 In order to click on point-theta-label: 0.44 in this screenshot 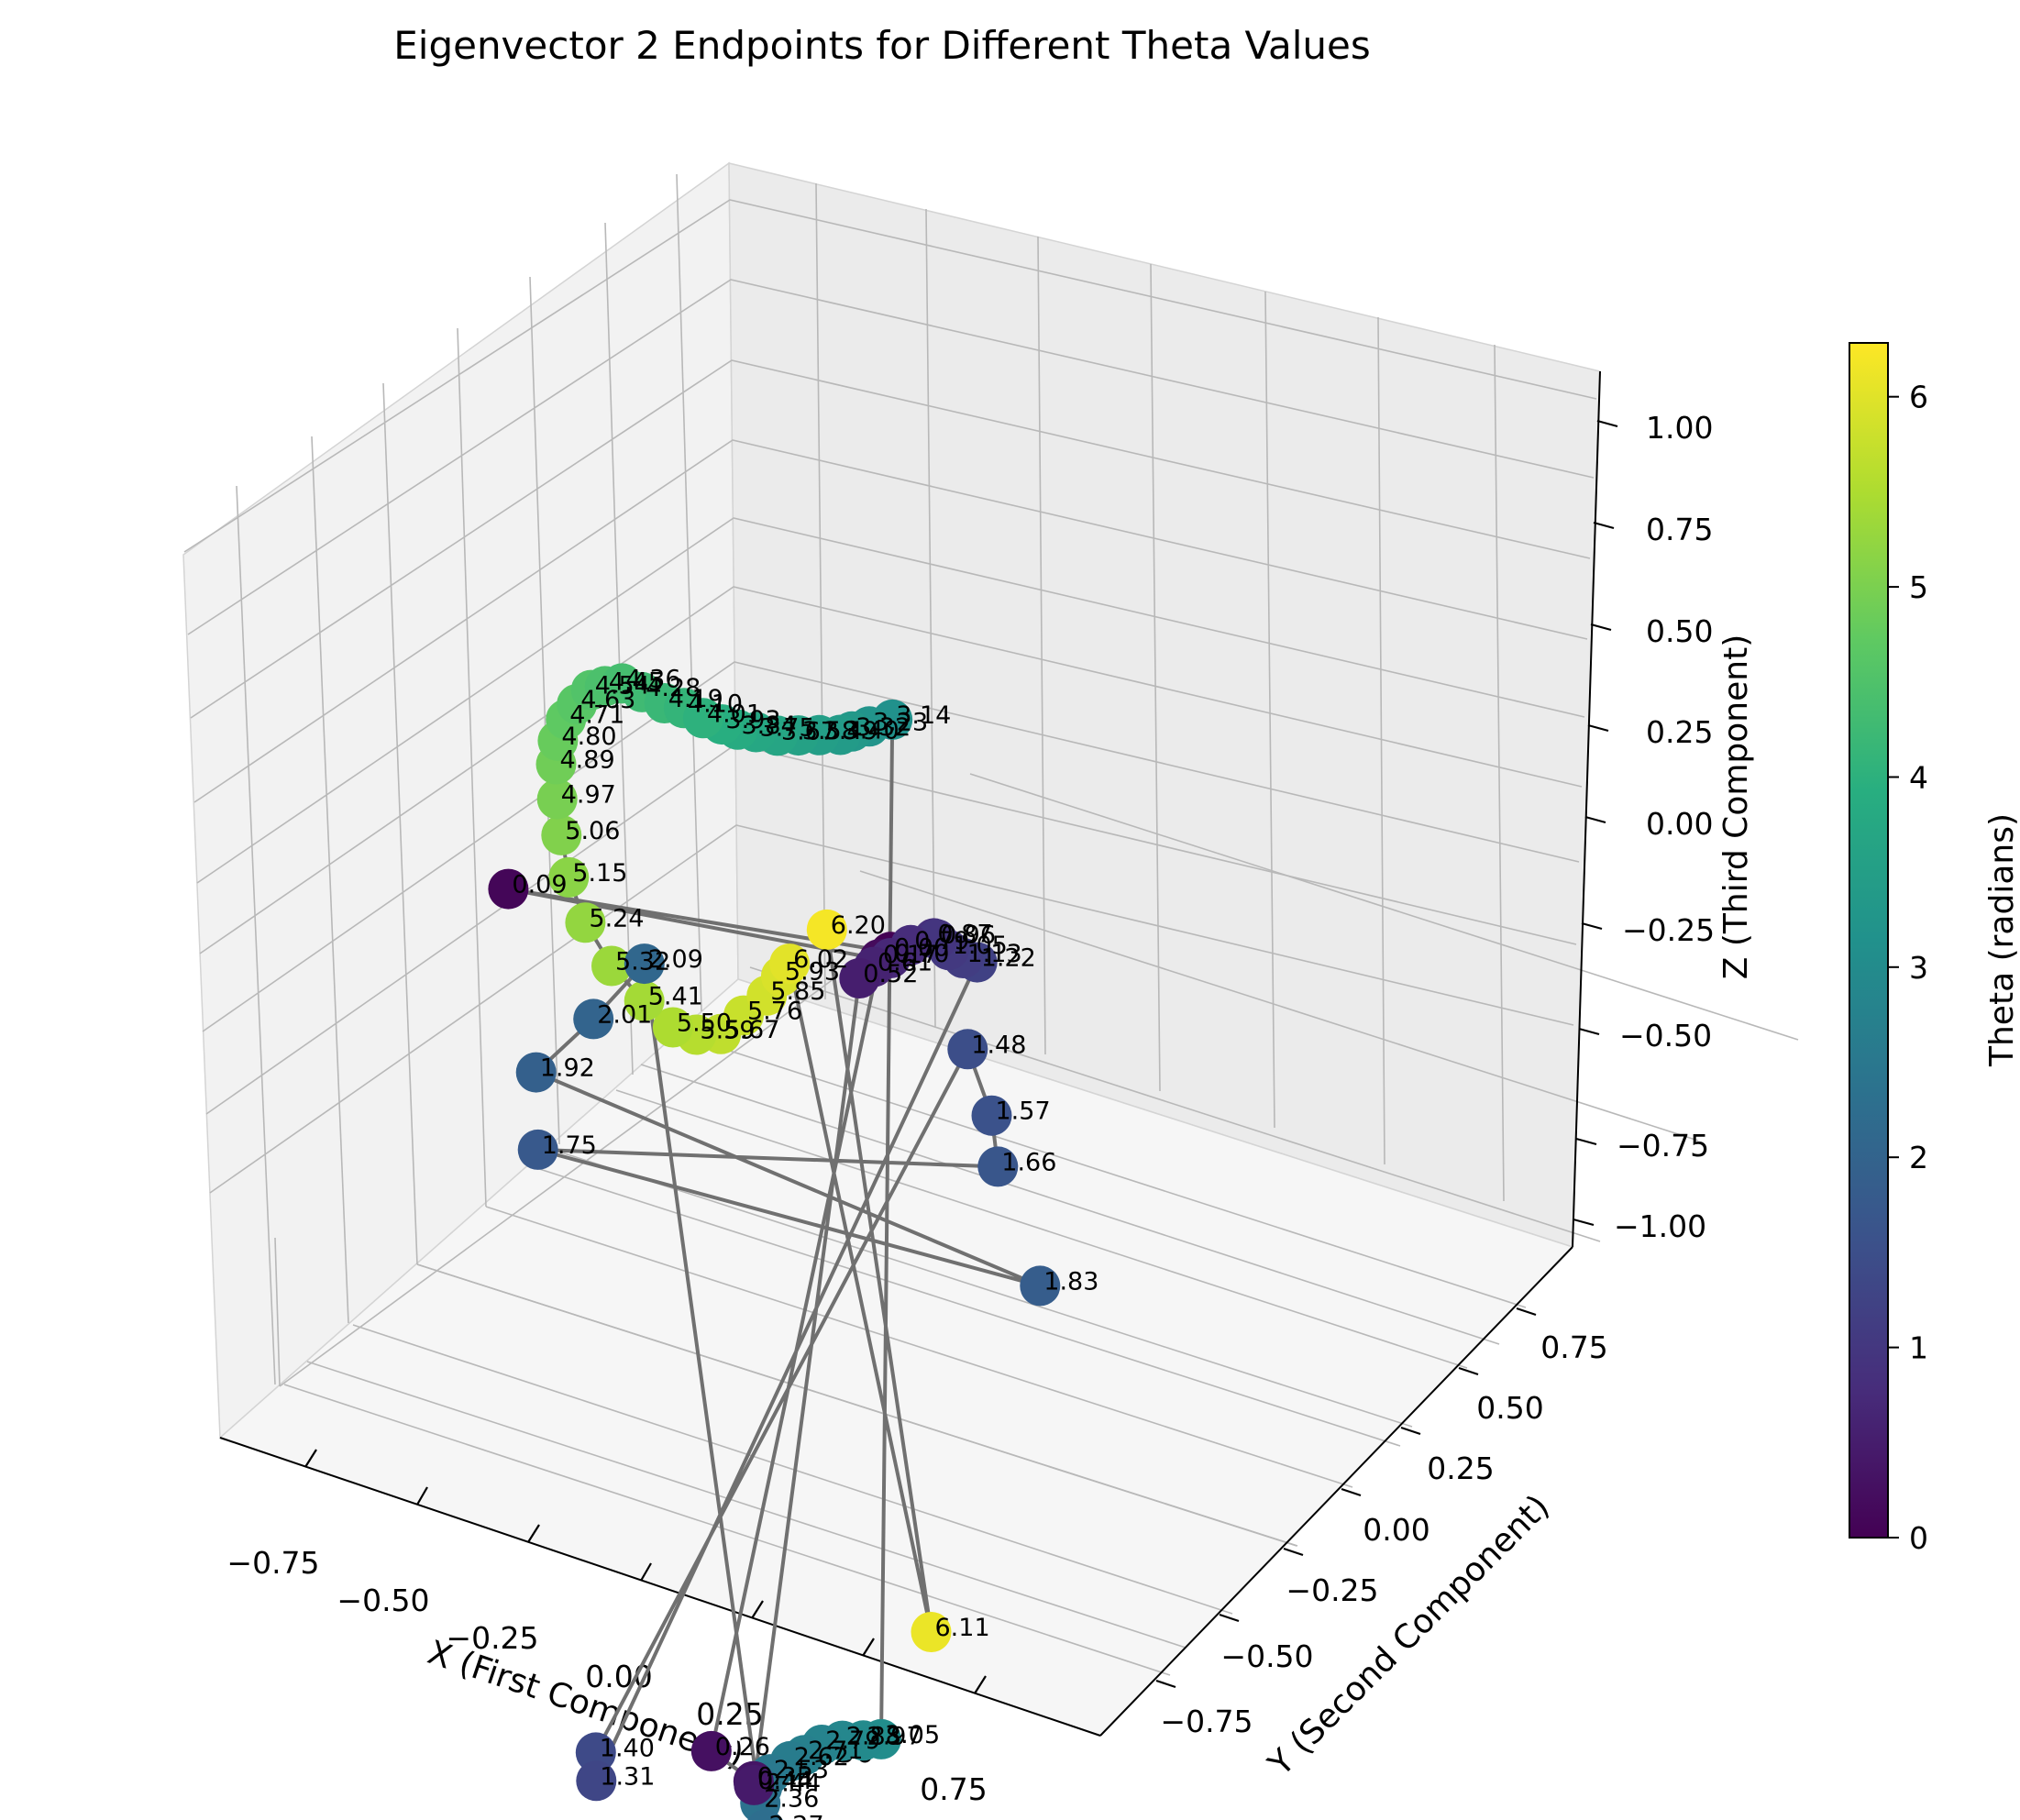, I will do `click(785, 1781)`.